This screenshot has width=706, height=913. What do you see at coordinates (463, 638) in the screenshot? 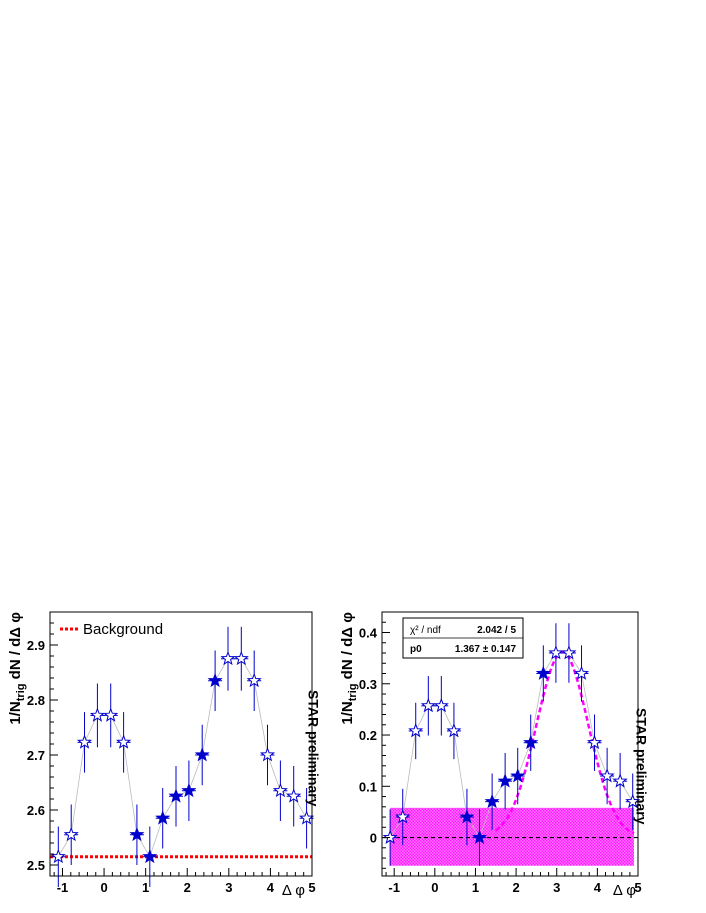
I see `stats-box: χ² / ndf 2.042 / 5 p0 1.367 ± 0.147` at bounding box center [463, 638].